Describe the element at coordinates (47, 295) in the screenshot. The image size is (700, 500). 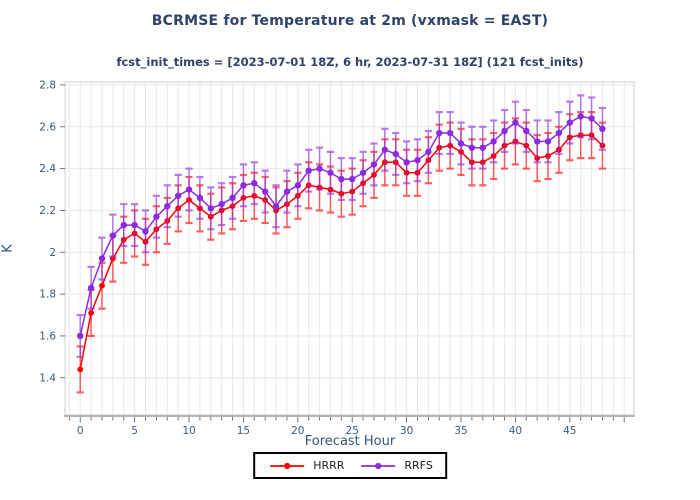
I see `svg-text: 1.8` at that location.